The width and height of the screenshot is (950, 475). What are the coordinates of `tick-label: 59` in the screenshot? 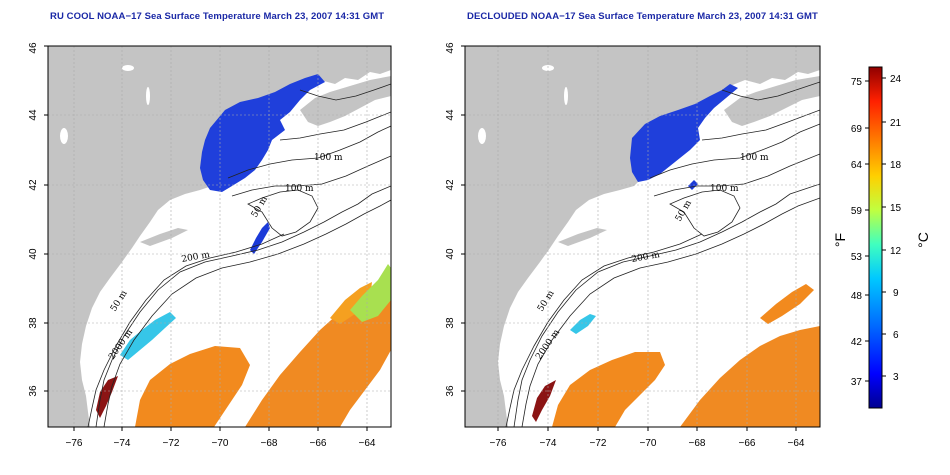 It's located at (857, 211).